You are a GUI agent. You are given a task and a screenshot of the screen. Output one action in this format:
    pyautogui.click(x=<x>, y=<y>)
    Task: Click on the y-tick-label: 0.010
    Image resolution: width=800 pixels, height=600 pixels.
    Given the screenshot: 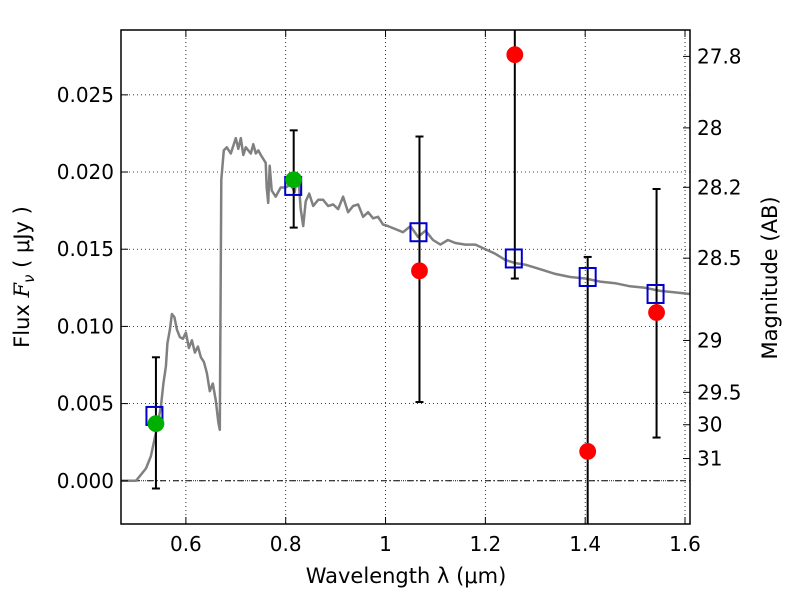 What is the action you would take?
    pyautogui.click(x=85, y=326)
    